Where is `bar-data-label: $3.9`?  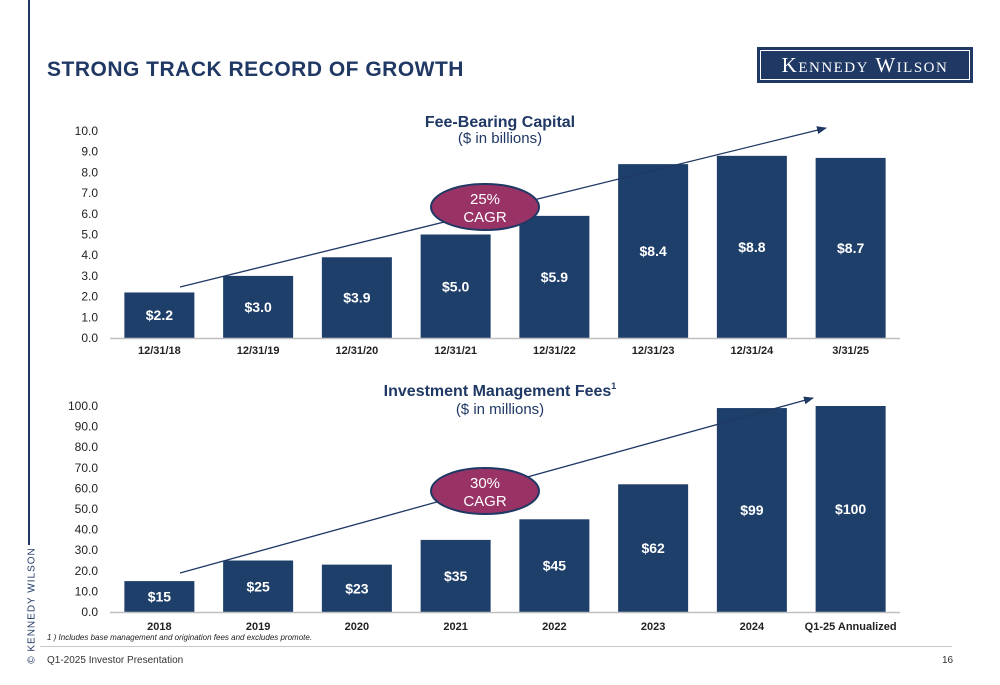
bar-data-label: $3.9 is located at coordinates (356, 298).